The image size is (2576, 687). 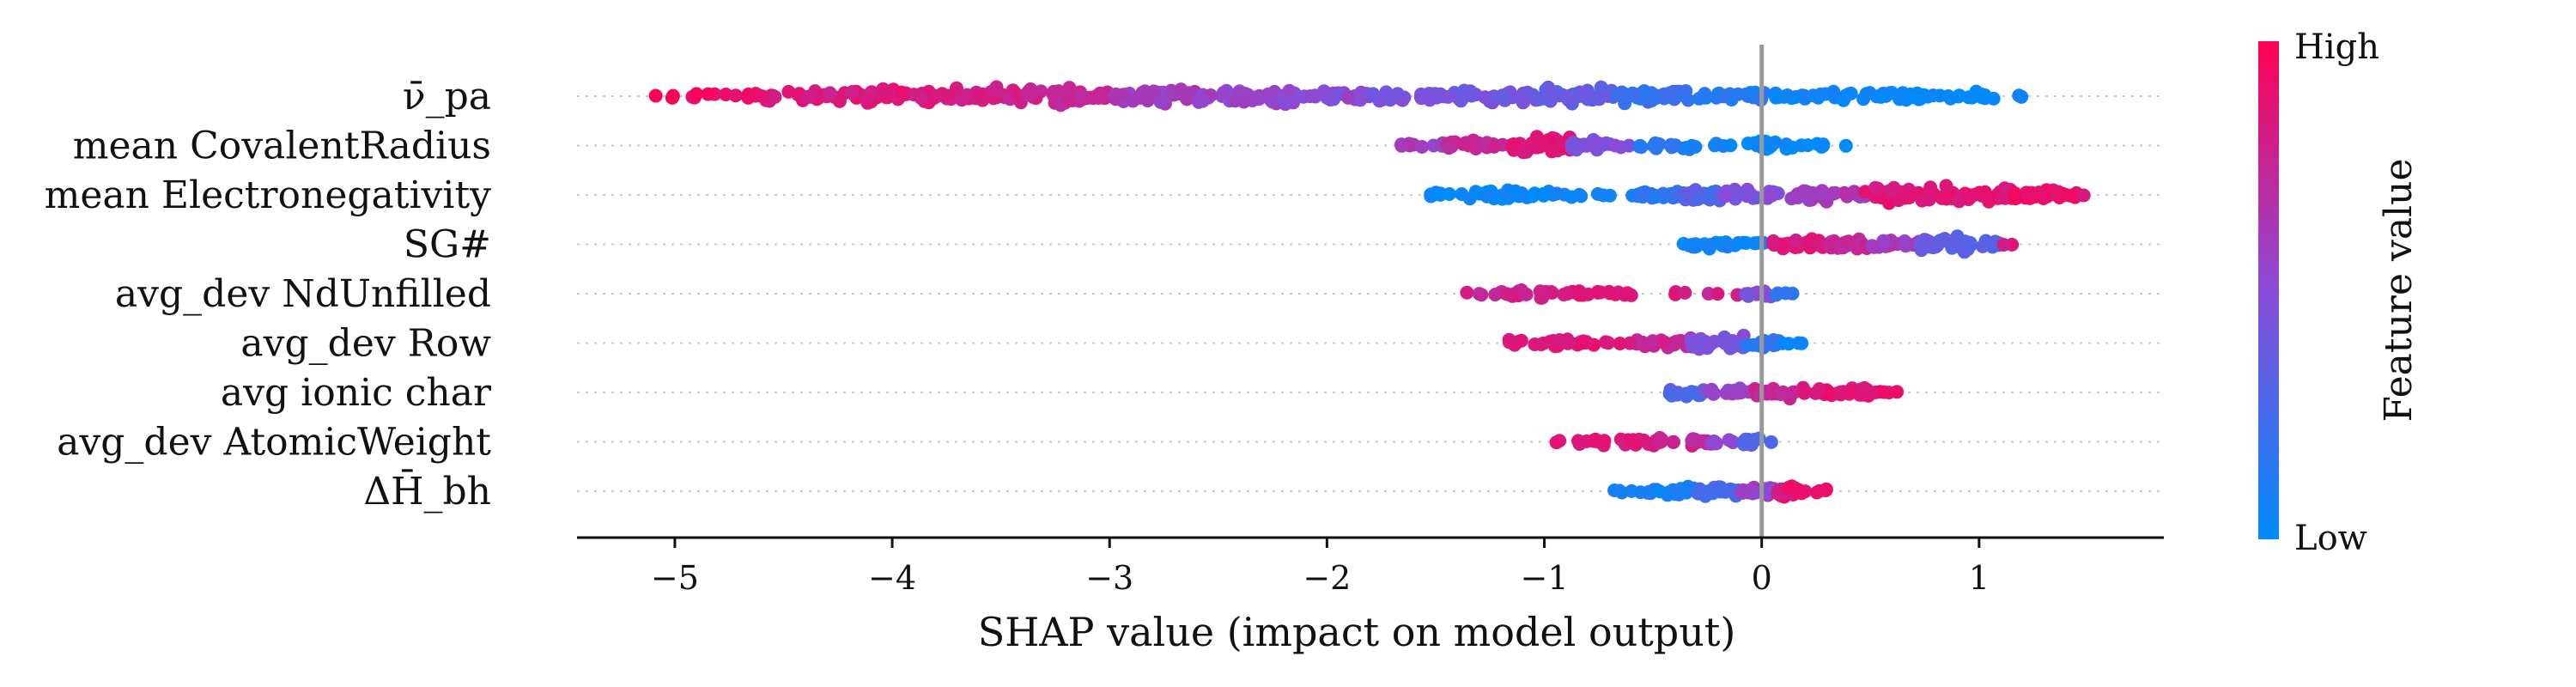 What do you see at coordinates (1762, 578) in the screenshot?
I see `x-tick-label-5: 0` at bounding box center [1762, 578].